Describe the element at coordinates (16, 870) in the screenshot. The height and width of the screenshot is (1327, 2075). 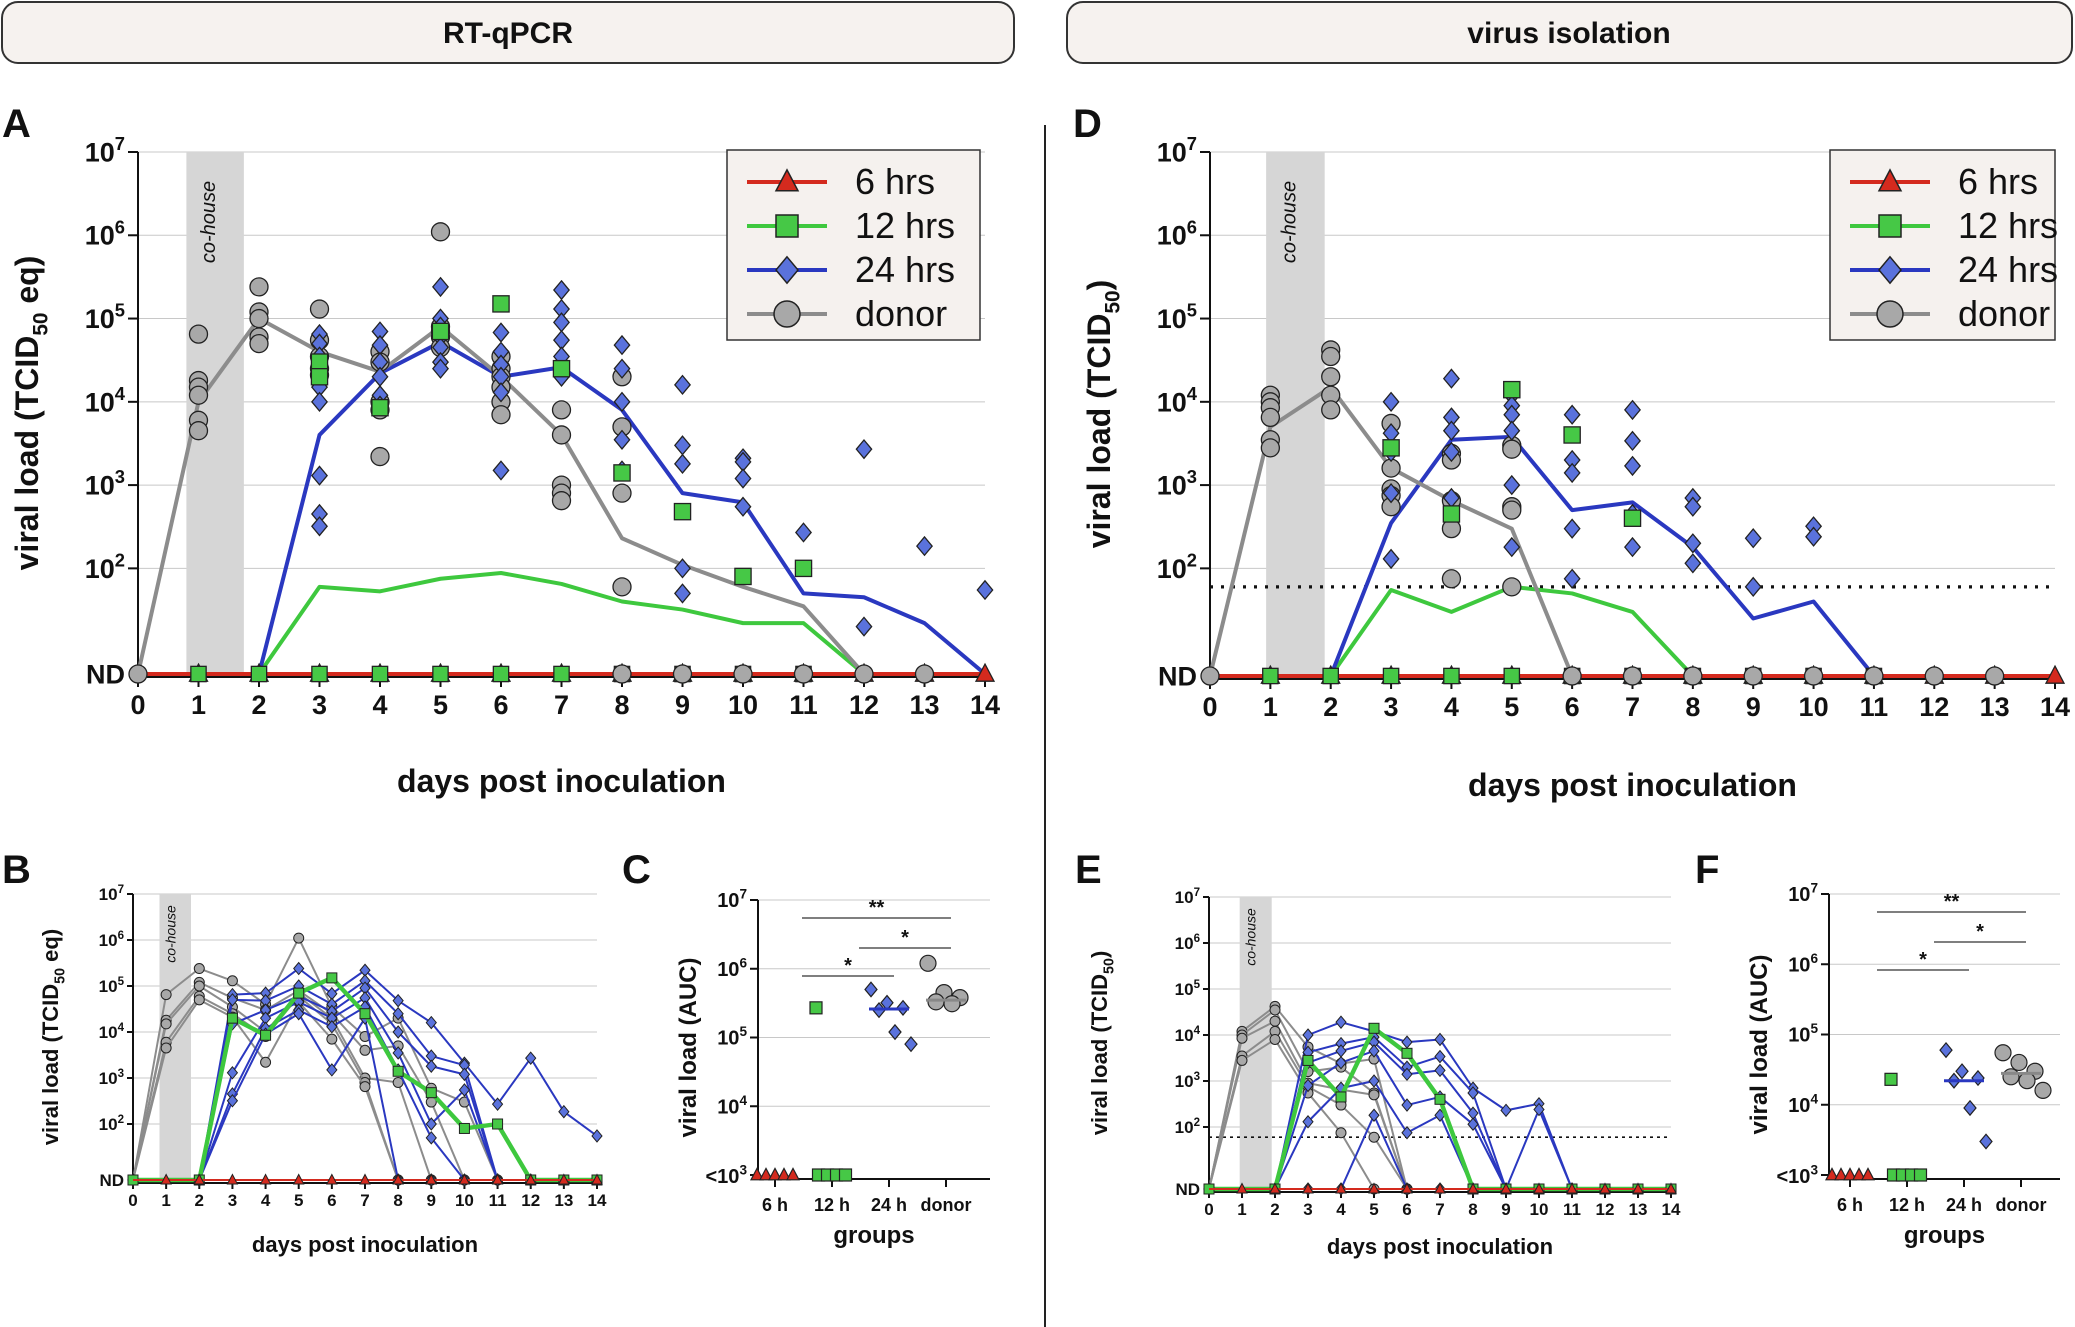
I see `panel-letter-b: B` at that location.